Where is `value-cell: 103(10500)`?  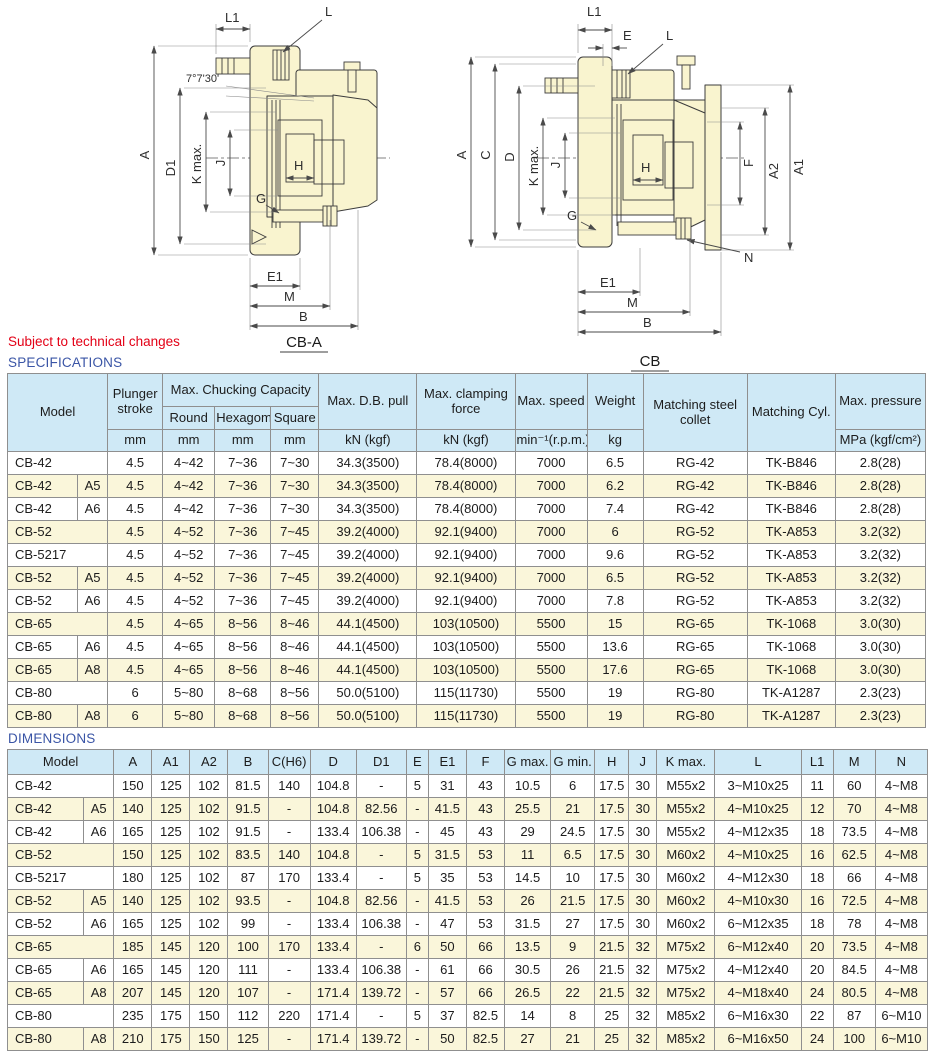
value-cell: 103(10500) is located at coordinates (466, 670).